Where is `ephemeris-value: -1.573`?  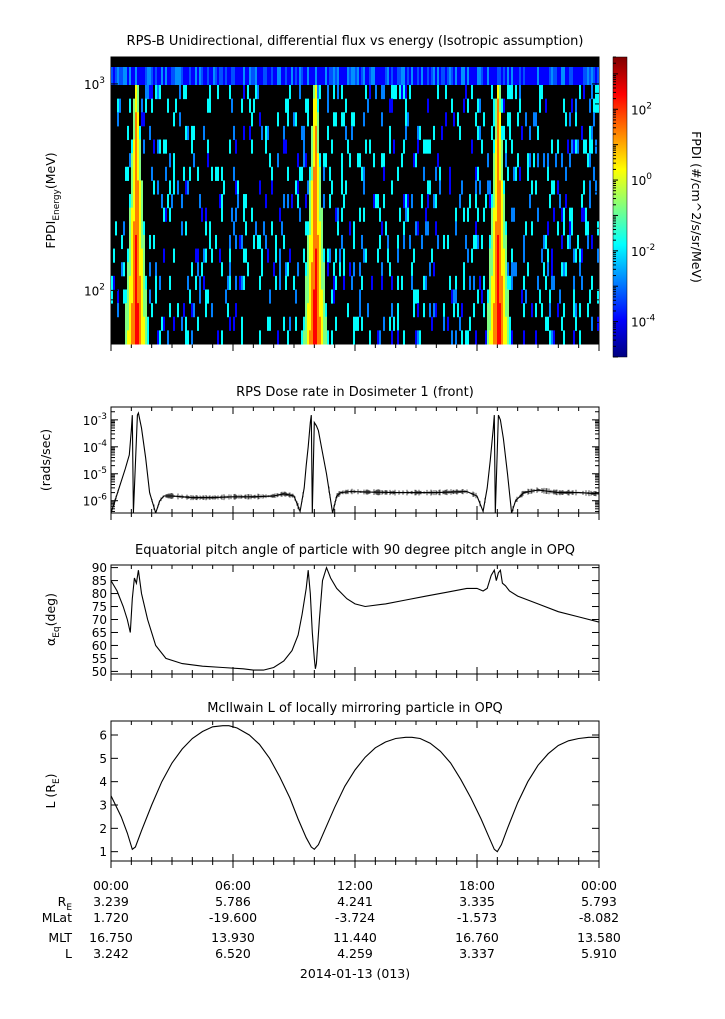 ephemeris-value: -1.573 is located at coordinates (477, 917).